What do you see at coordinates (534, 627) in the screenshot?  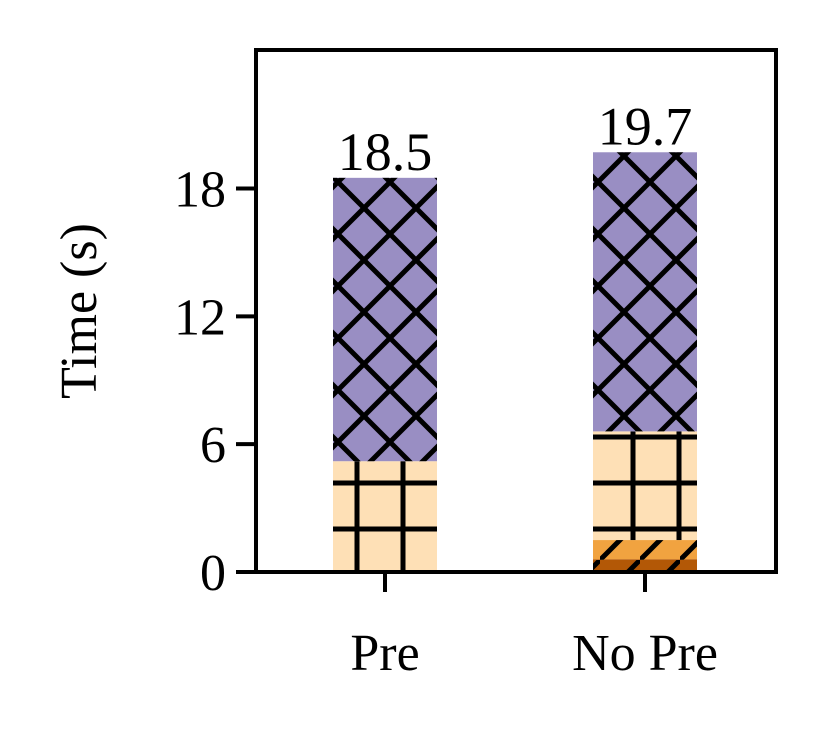 I see `x-axis: Pre No Pre` at bounding box center [534, 627].